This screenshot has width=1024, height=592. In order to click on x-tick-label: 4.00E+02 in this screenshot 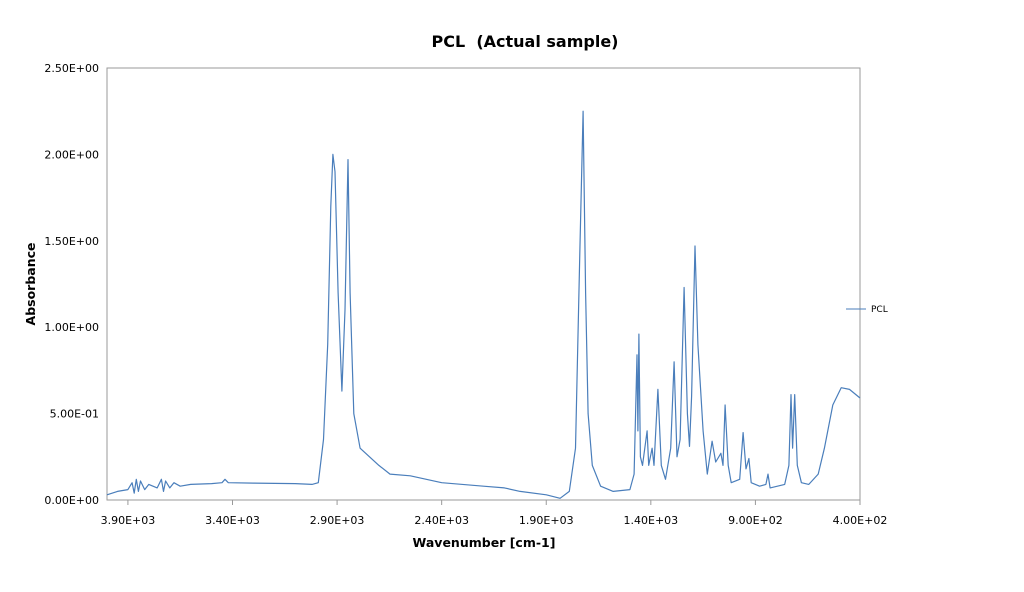, I will do `click(860, 520)`.